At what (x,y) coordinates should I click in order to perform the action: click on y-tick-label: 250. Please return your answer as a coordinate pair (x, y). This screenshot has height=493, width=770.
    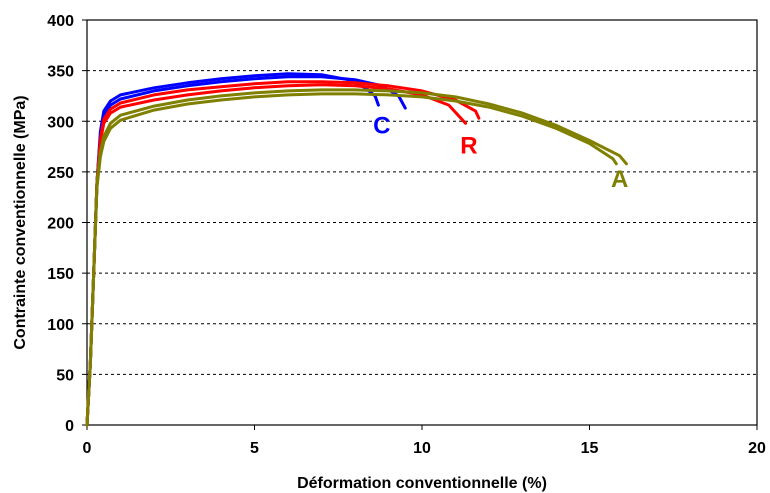
    Looking at the image, I should click on (60, 173).